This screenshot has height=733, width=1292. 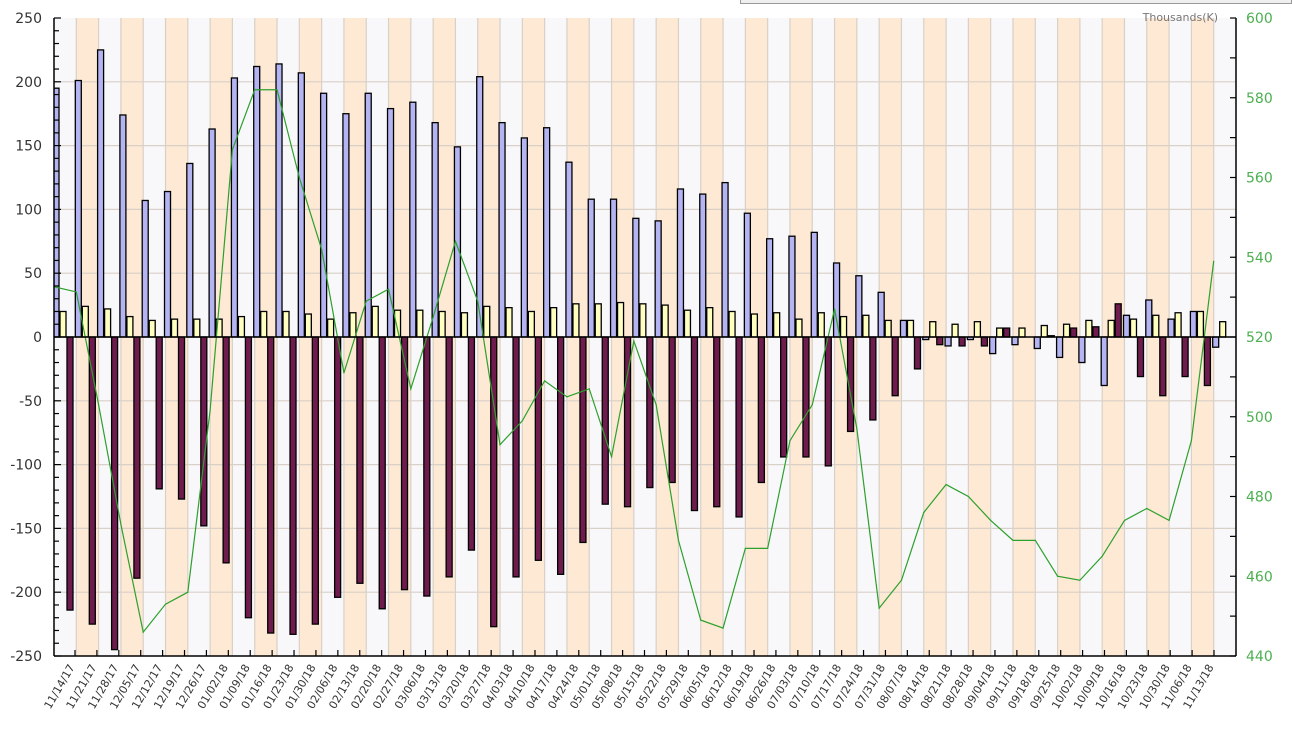 I want to click on left-axis-tick-label: -200, so click(x=26, y=593).